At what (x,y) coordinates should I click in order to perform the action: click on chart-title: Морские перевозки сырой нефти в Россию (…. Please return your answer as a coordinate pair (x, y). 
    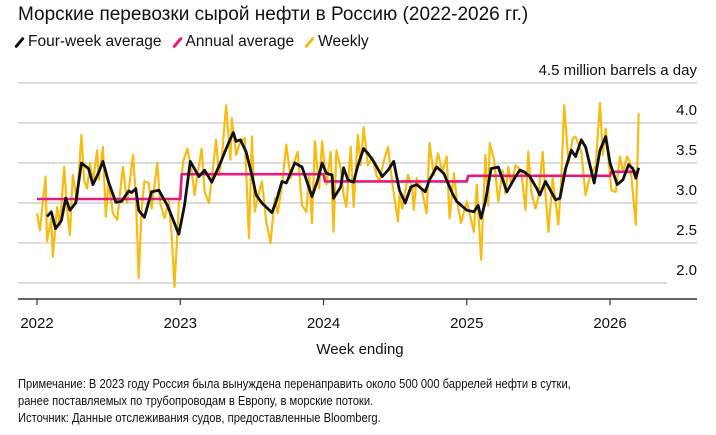
    Looking at the image, I should click on (273, 14).